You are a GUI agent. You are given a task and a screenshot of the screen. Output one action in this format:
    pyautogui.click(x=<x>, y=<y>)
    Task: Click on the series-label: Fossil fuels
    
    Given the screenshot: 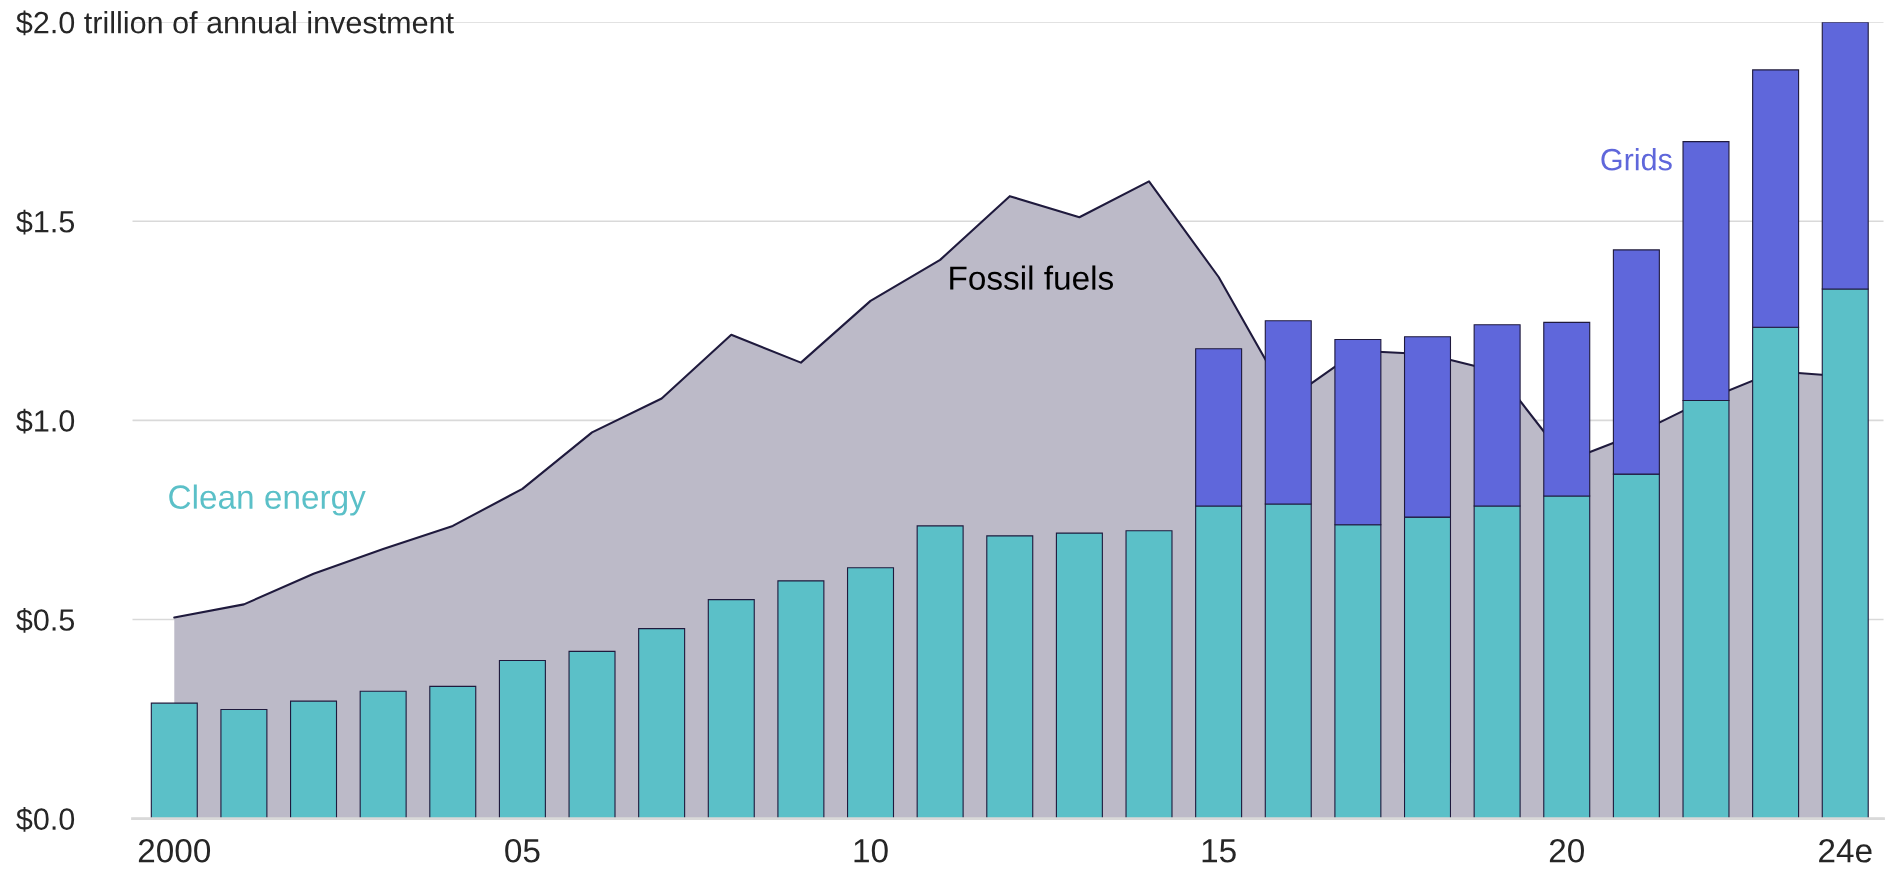 What is the action you would take?
    pyautogui.click(x=1031, y=277)
    